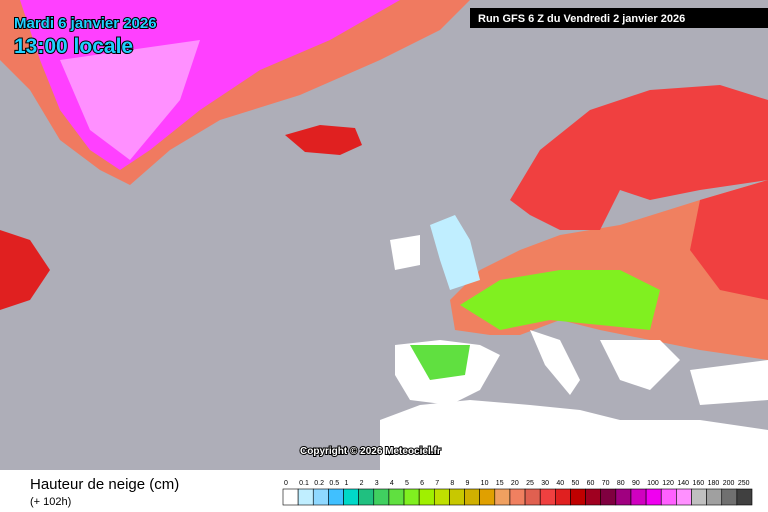 The image size is (768, 512). Describe the element at coordinates (653, 483) in the screenshot. I see `legend-label: 100` at that location.